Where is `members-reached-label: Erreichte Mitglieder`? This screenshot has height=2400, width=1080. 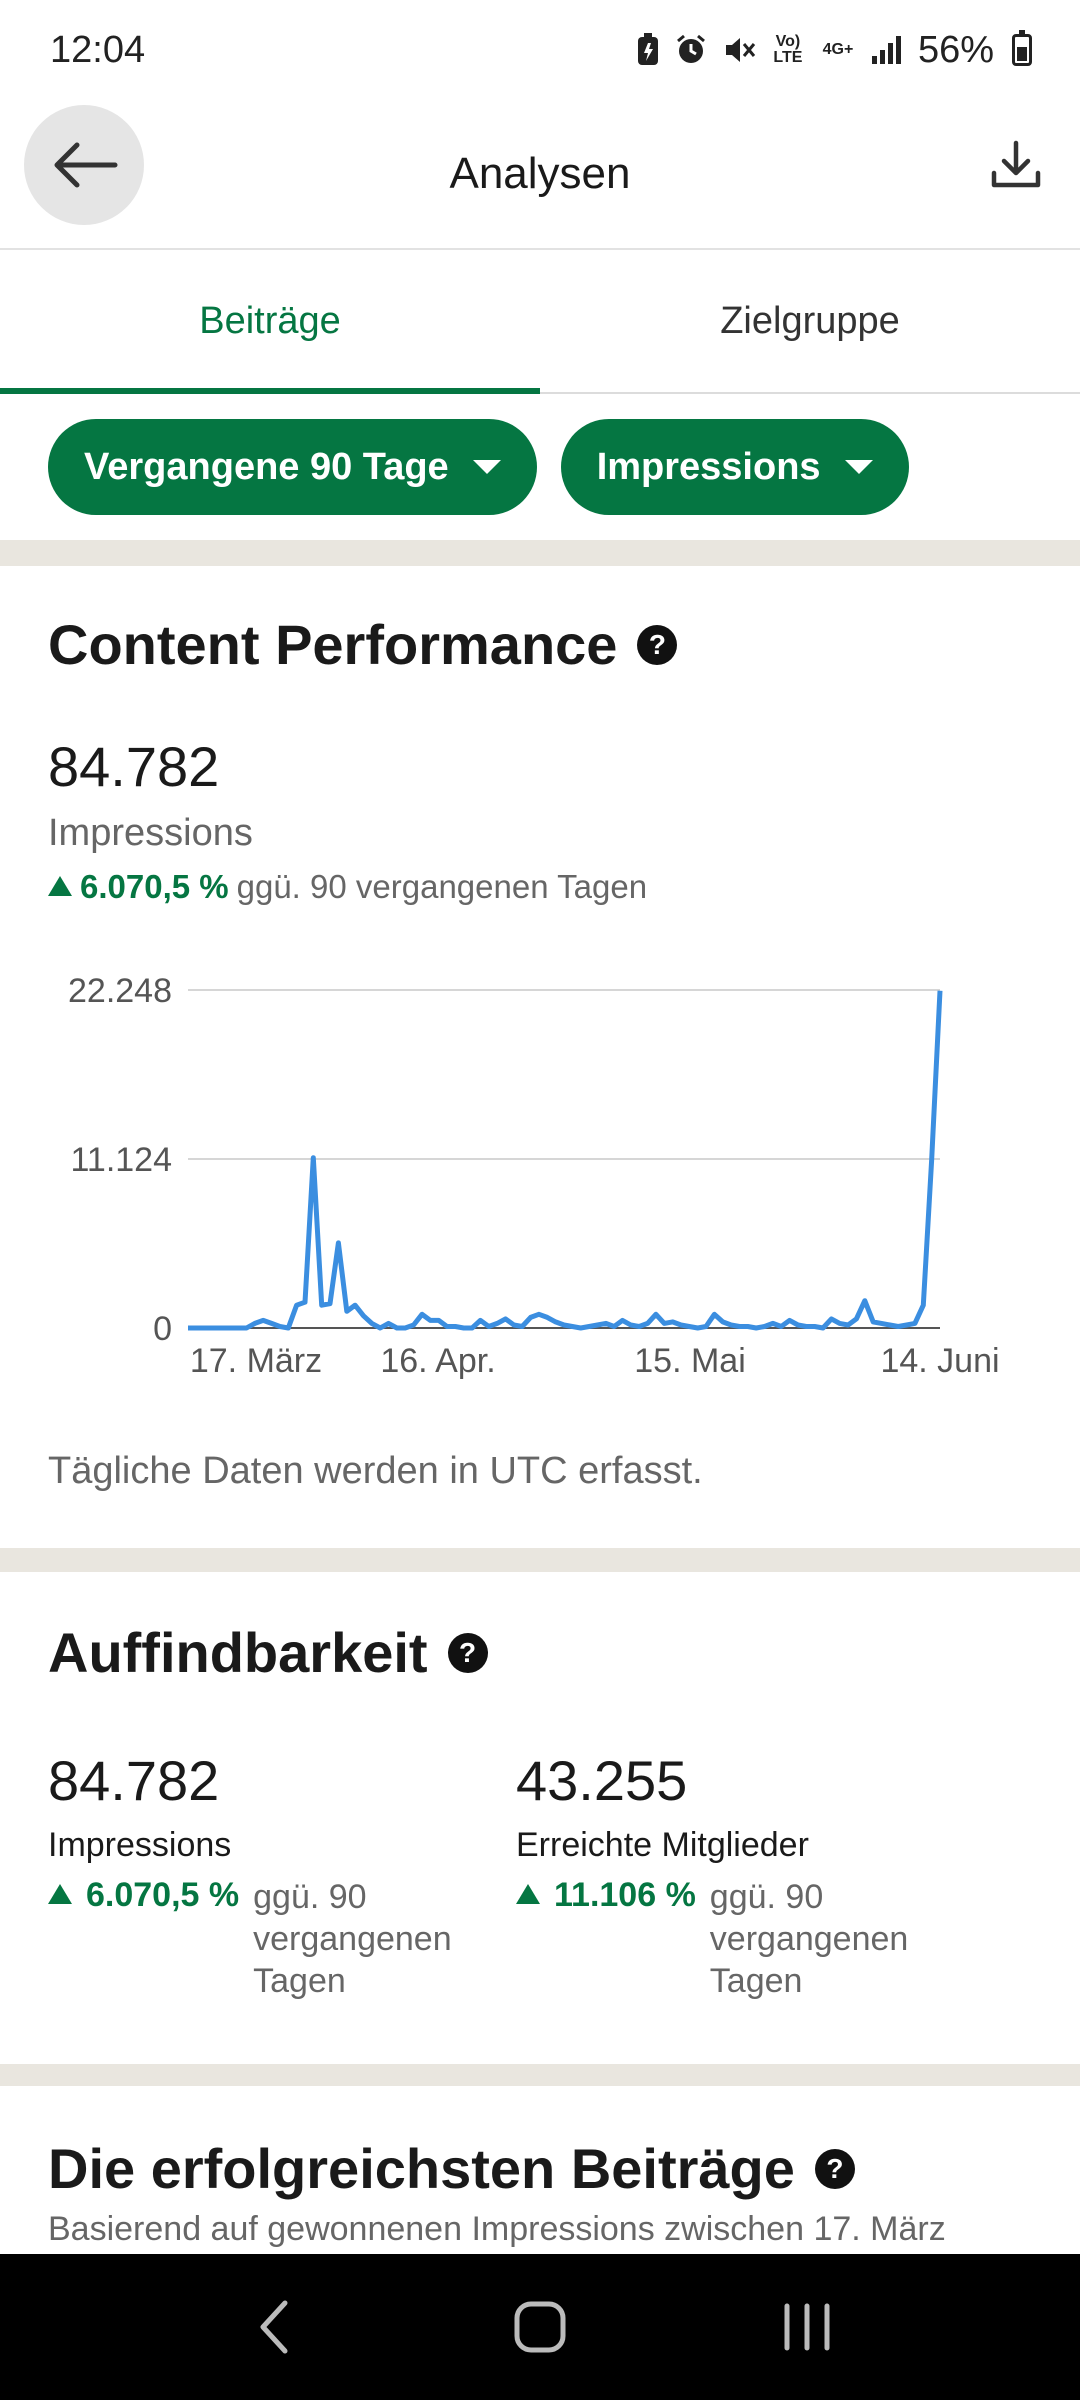
members-reached-label: Erreichte Mitglieder is located at coordinates (662, 1845).